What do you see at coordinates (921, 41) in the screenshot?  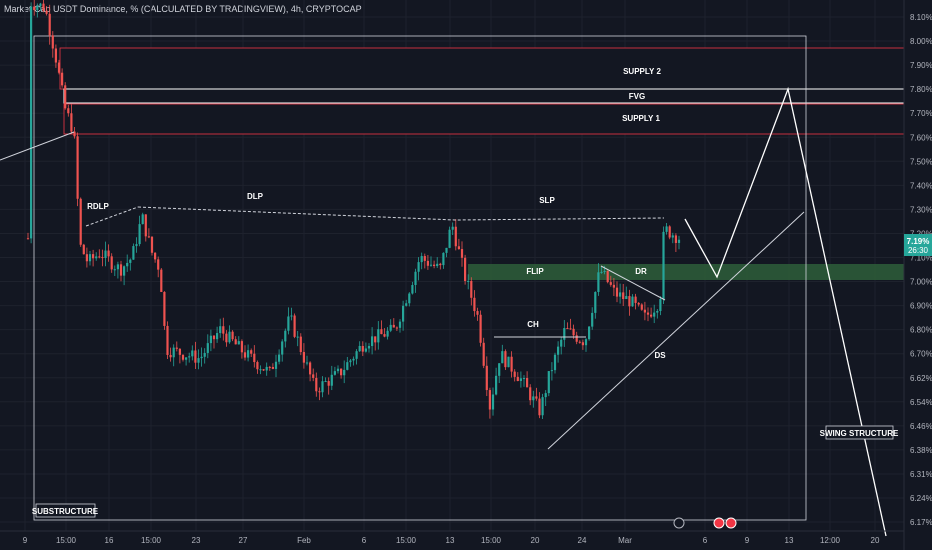 I see `y-tick-label: 8.00%` at bounding box center [921, 41].